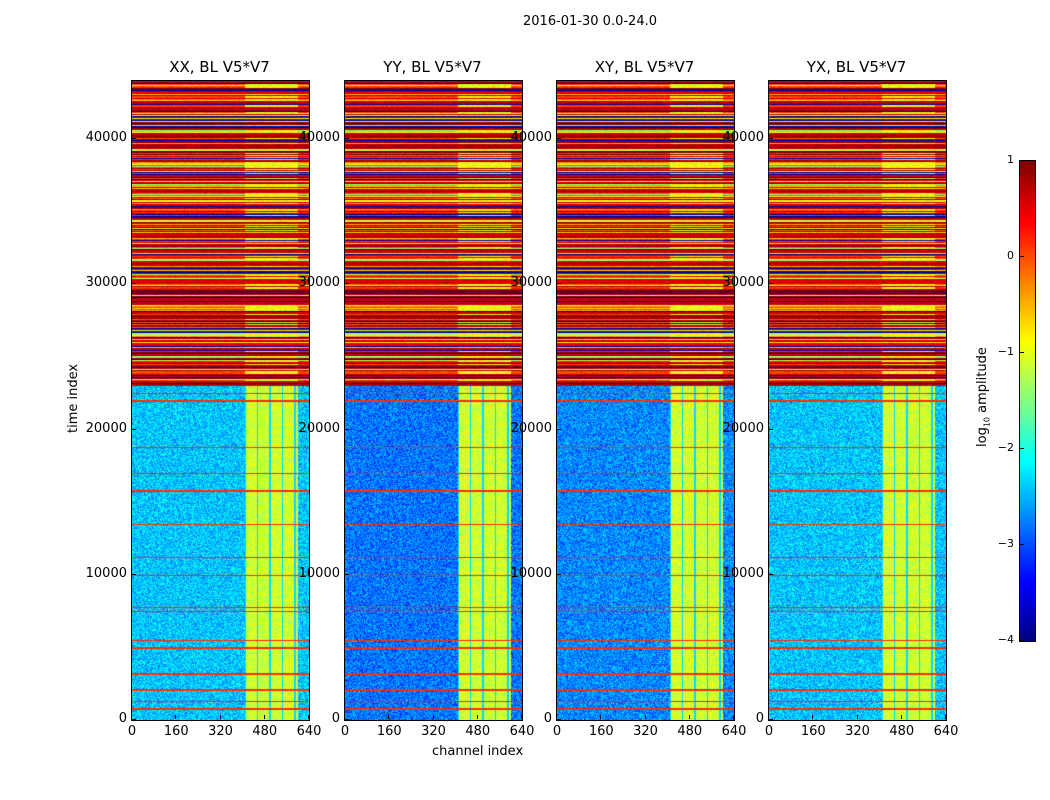 This screenshot has width=1050, height=800. I want to click on colorbar-tick-label: 0, so click(1010, 255).